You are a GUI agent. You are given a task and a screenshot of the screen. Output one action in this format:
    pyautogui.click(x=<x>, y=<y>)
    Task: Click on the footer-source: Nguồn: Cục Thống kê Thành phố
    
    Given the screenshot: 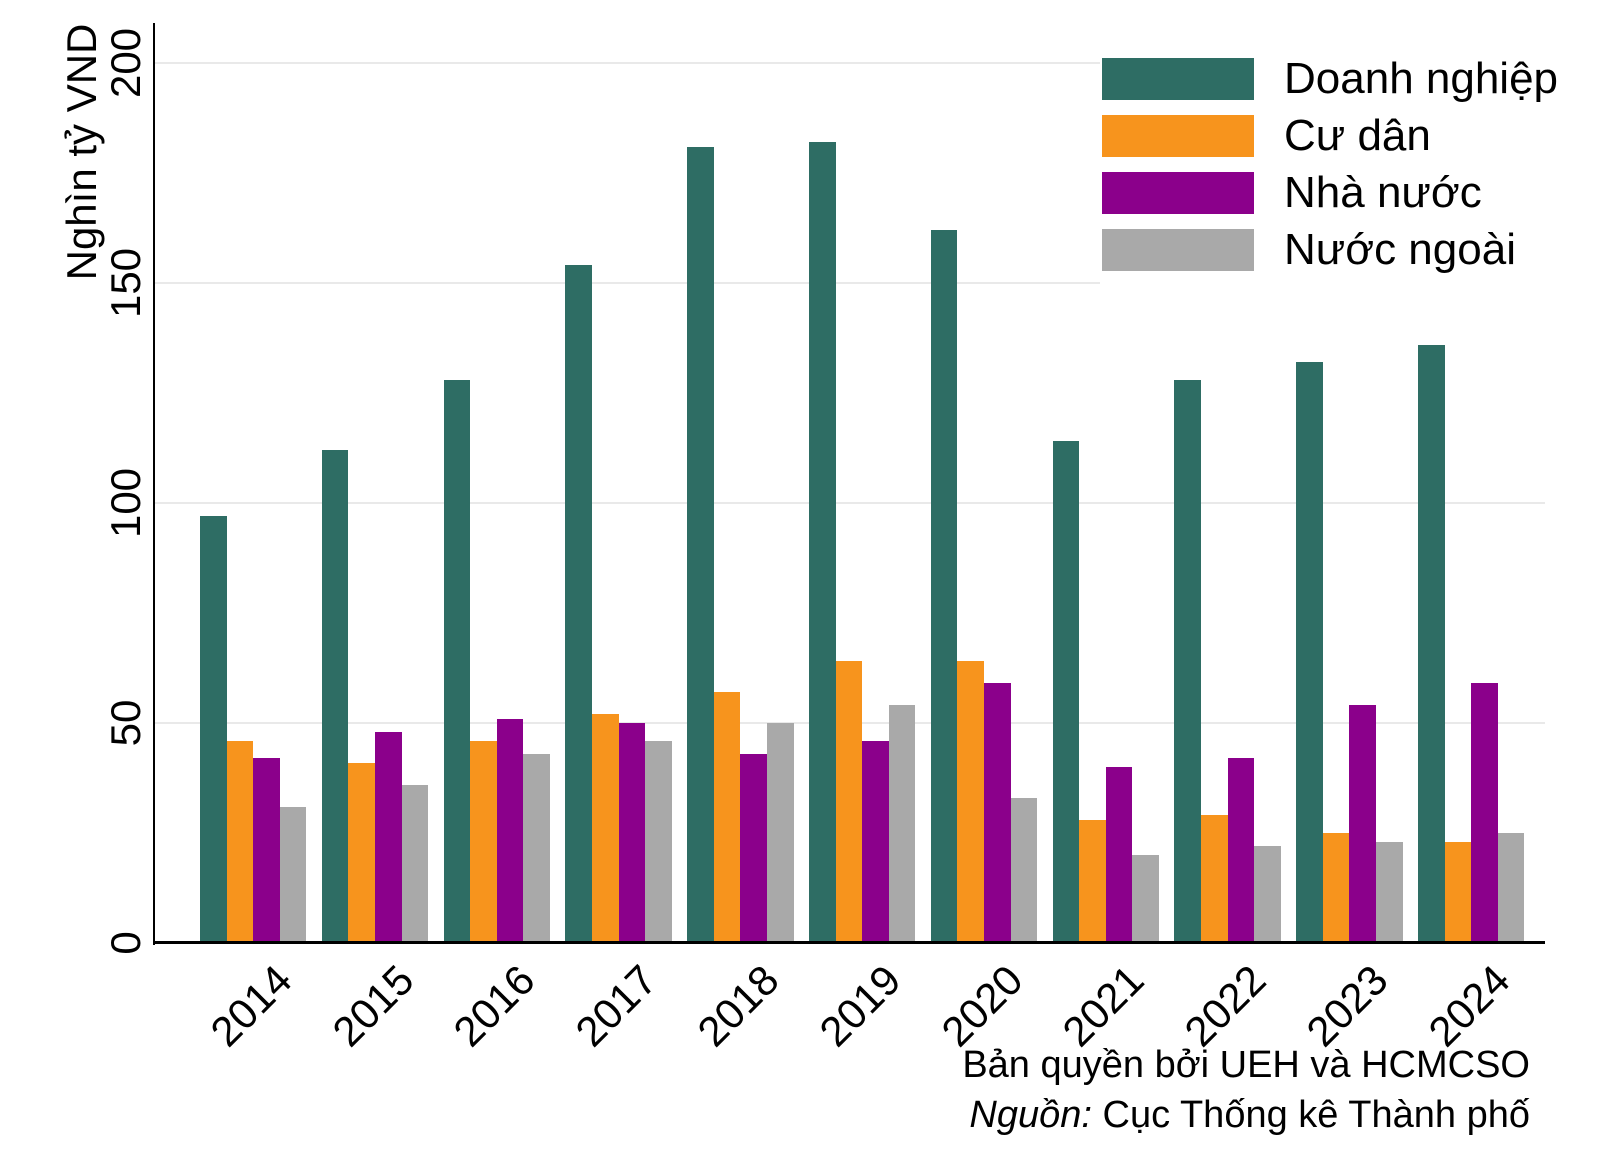 What is the action you would take?
    pyautogui.click(x=1249, y=1115)
    